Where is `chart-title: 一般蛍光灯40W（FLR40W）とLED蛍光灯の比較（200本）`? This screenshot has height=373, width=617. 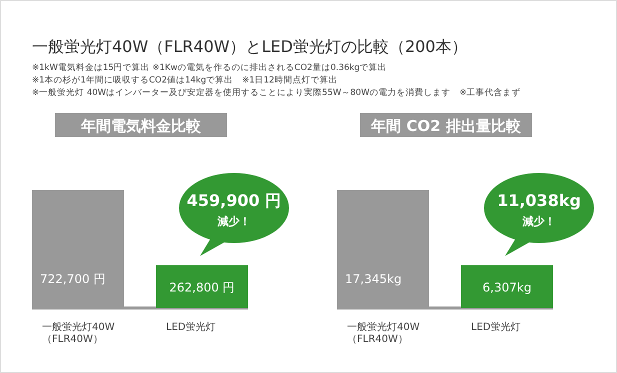 chart-title: 一般蛍光灯40W（FLR40W）とLED蛍光灯の比較（200本） is located at coordinates (250, 46).